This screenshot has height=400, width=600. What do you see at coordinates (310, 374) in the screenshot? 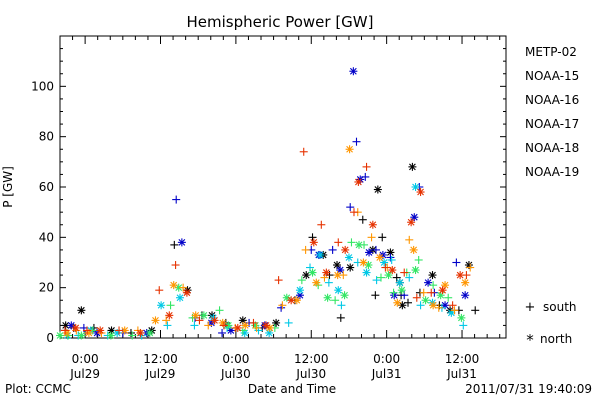
I see `x-tick-date-label: Jul30` at bounding box center [310, 374].